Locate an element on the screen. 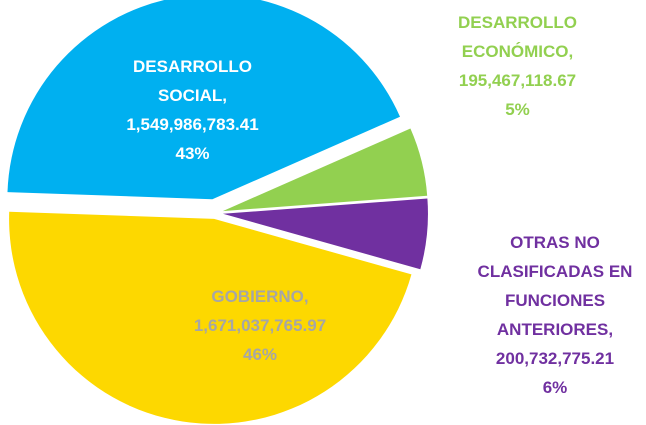 The width and height of the screenshot is (646, 425). label-name: DESARROLLO SOCIAL, is located at coordinates (192, 81).